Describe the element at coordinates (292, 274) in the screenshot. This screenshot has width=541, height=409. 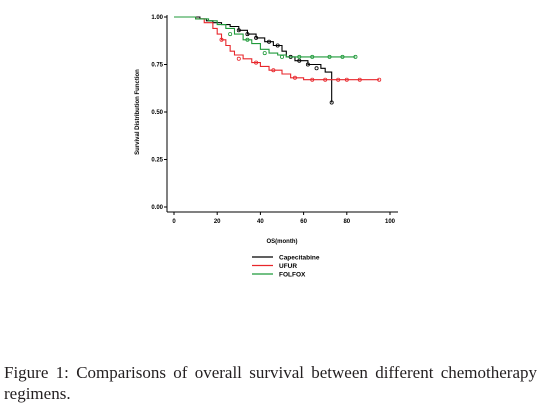
I see `legend-label: FOLFOX` at that location.